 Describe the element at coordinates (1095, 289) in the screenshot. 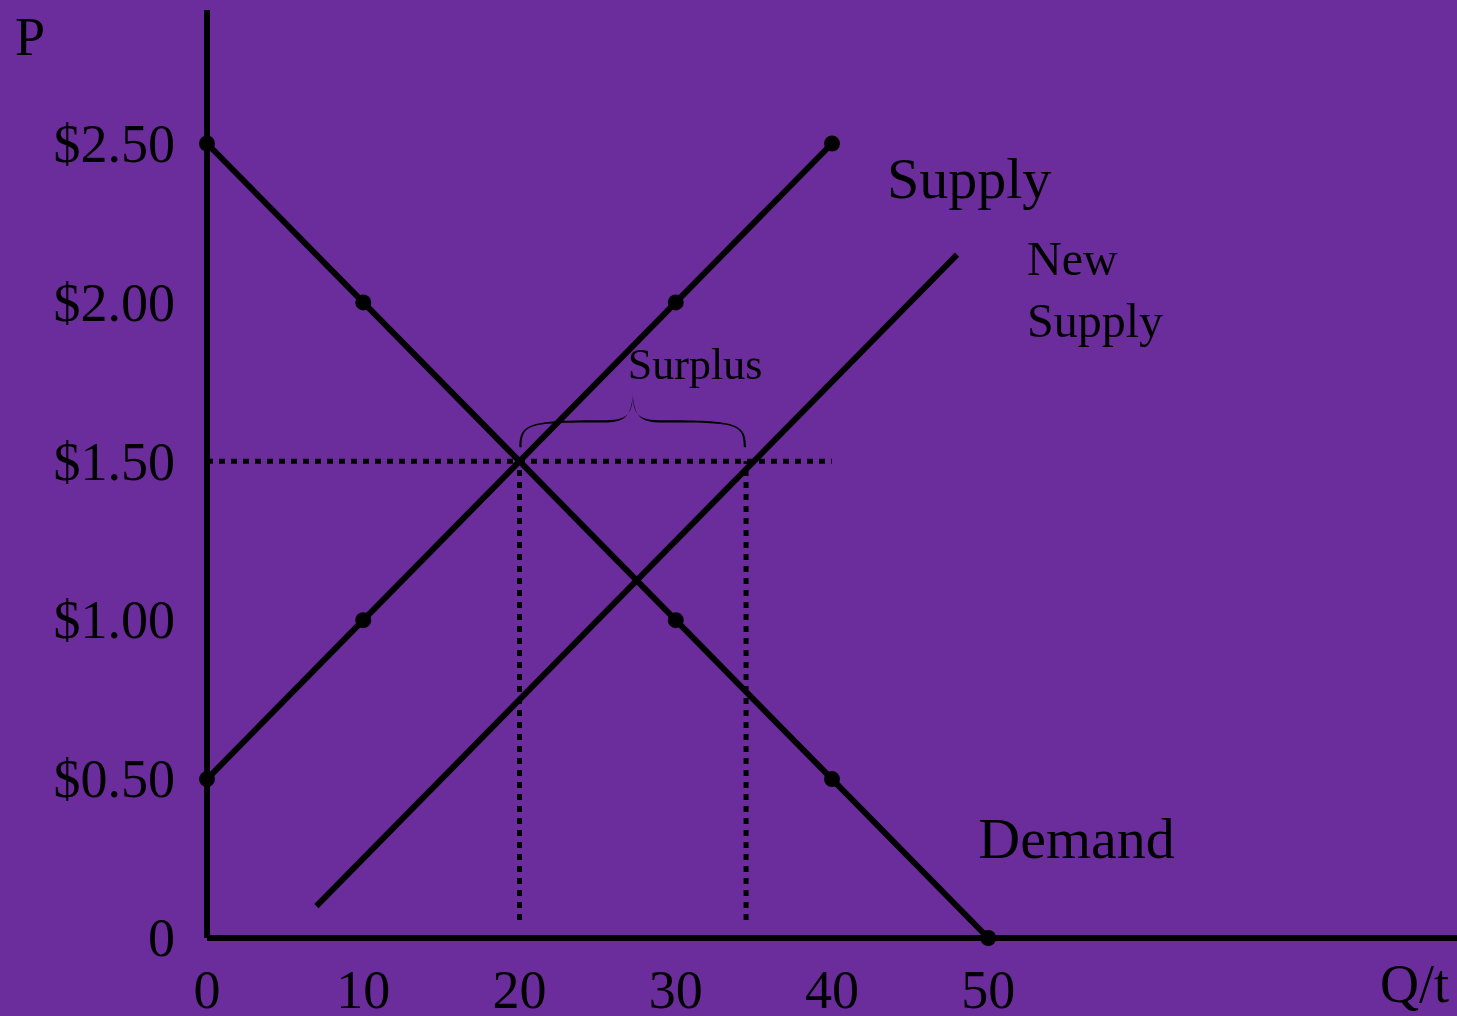

I see `series-label: New Supply` at that location.